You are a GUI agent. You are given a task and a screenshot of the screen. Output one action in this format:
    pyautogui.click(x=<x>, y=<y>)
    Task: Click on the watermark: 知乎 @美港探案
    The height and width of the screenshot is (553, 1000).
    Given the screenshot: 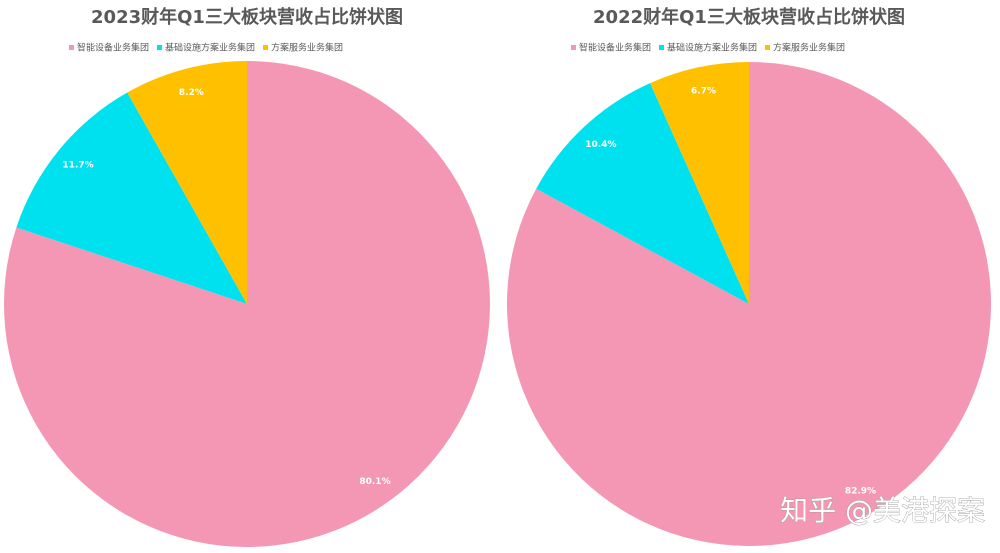 What is the action you would take?
    pyautogui.click(x=882, y=510)
    